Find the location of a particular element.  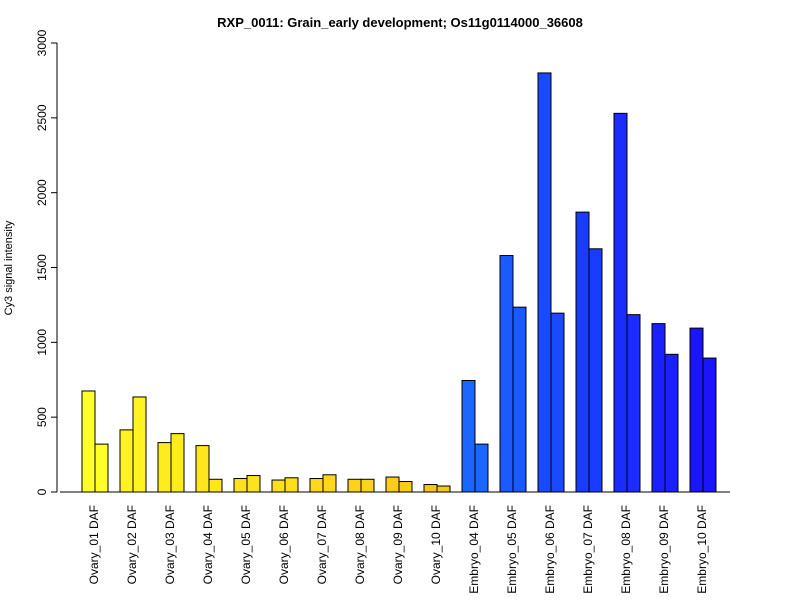

bar-1-embryo-04-daf is located at coordinates (468, 436).